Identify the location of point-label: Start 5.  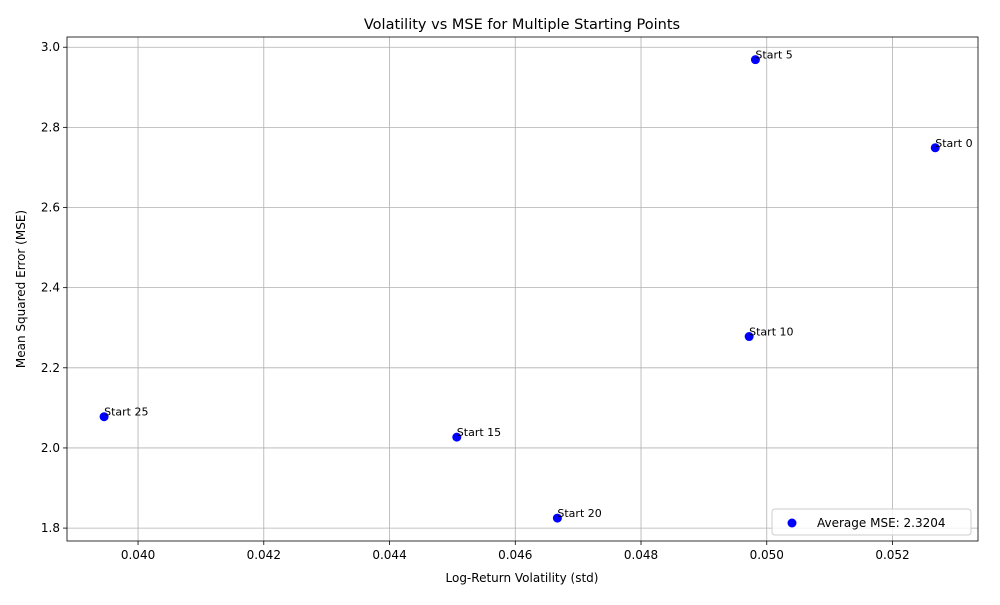
(773, 55).